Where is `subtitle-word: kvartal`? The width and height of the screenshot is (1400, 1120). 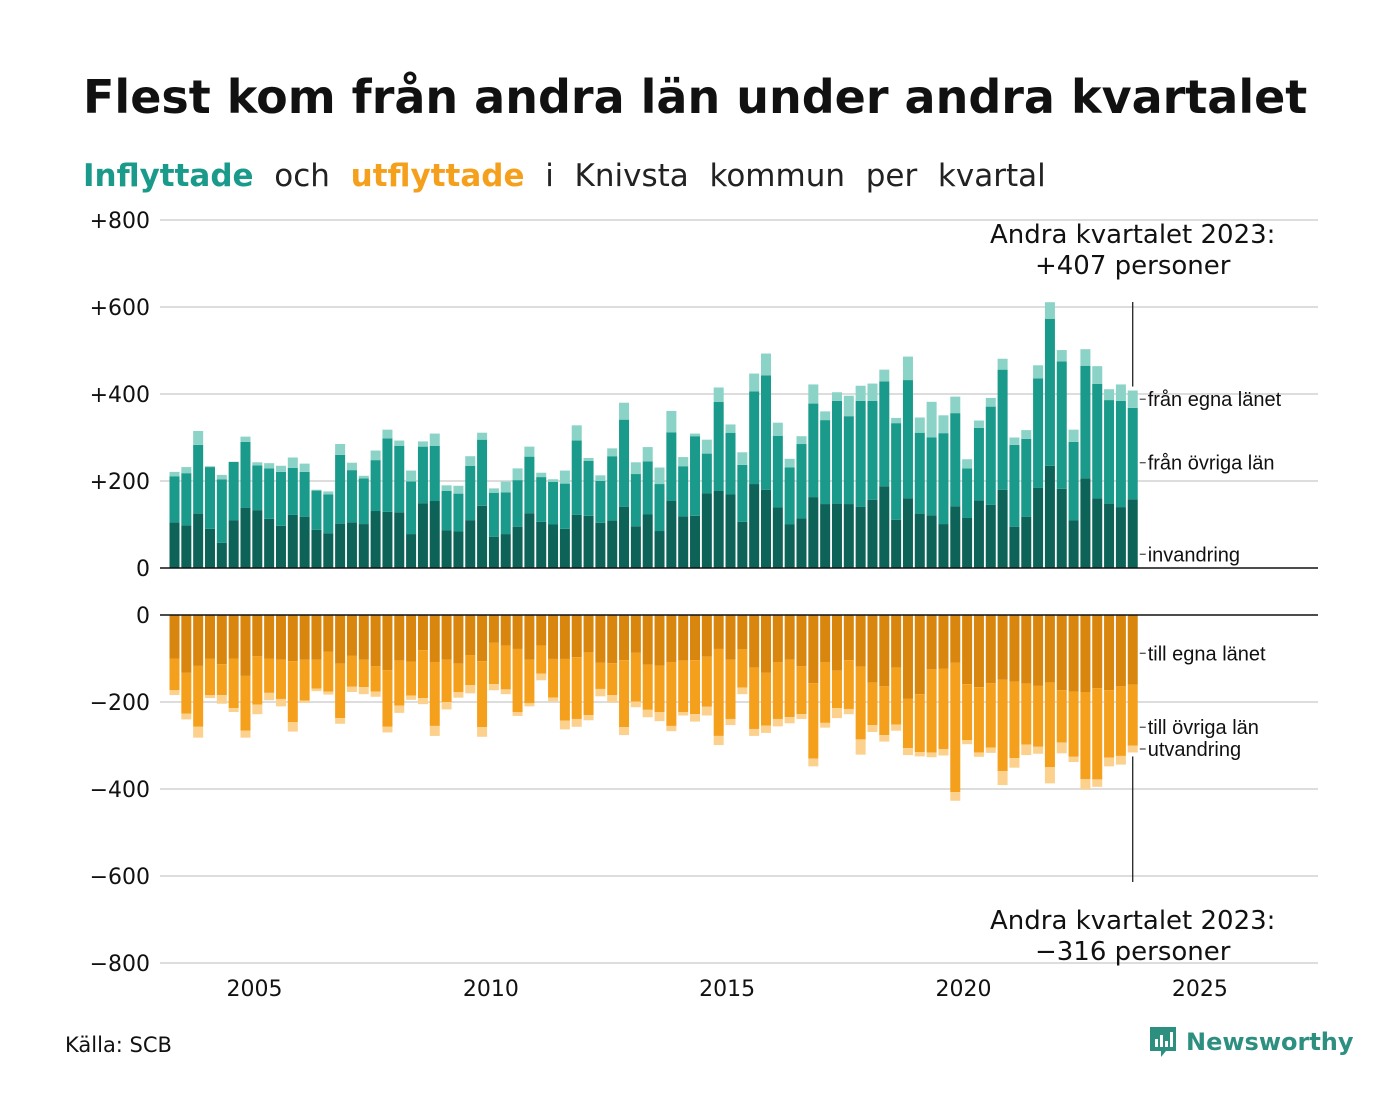 subtitle-word: kvartal is located at coordinates (991, 176).